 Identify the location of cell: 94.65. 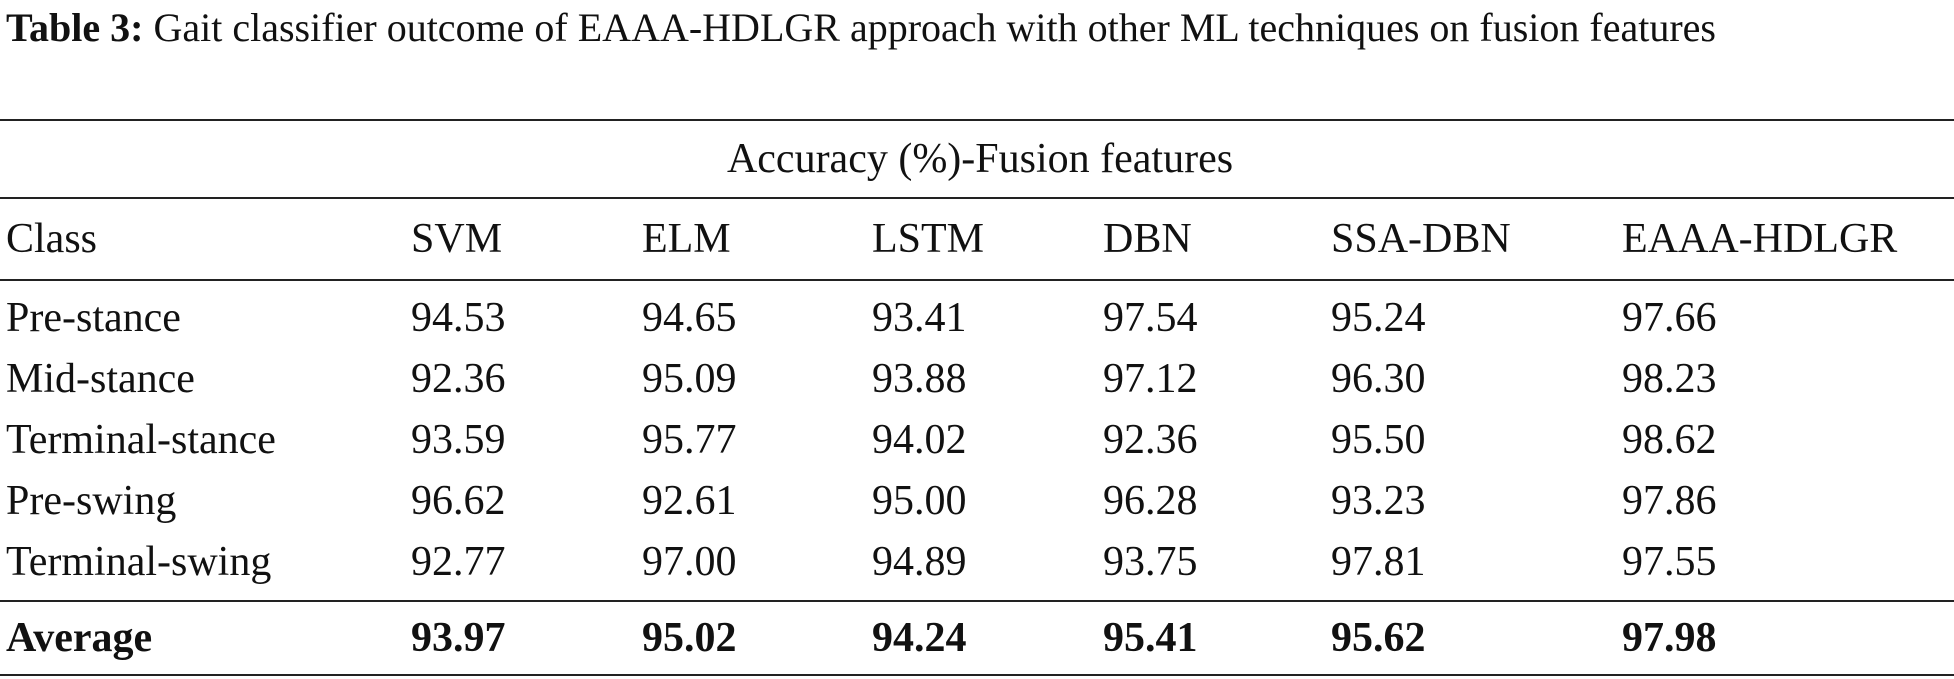
(689, 317).